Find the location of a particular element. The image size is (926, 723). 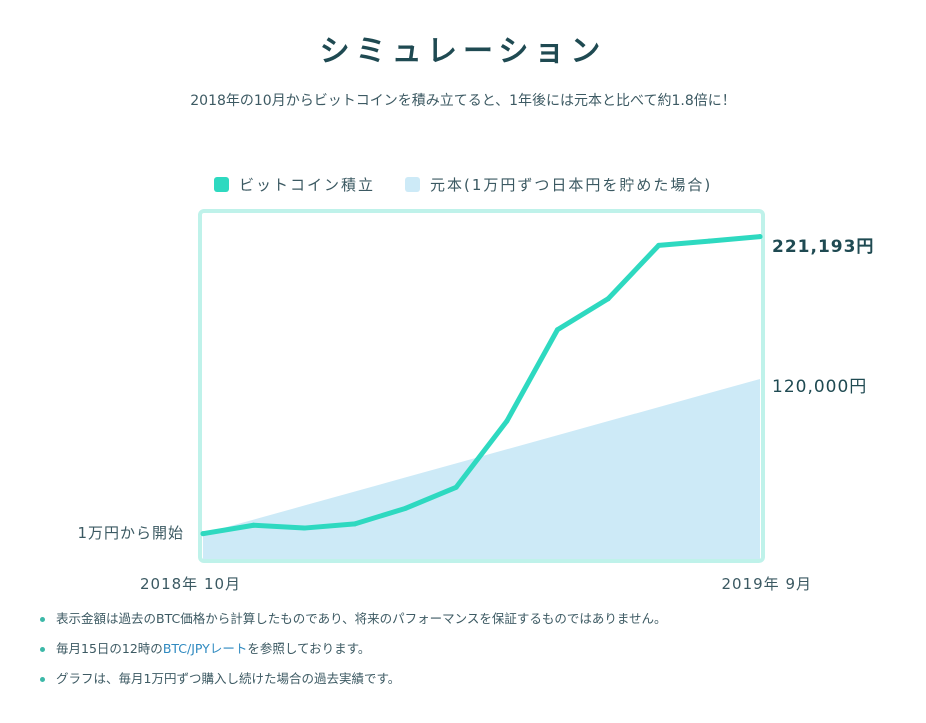

legend-label-principal: 元本(1万円ずつ日本円を貯めた場合) is located at coordinates (571, 185).